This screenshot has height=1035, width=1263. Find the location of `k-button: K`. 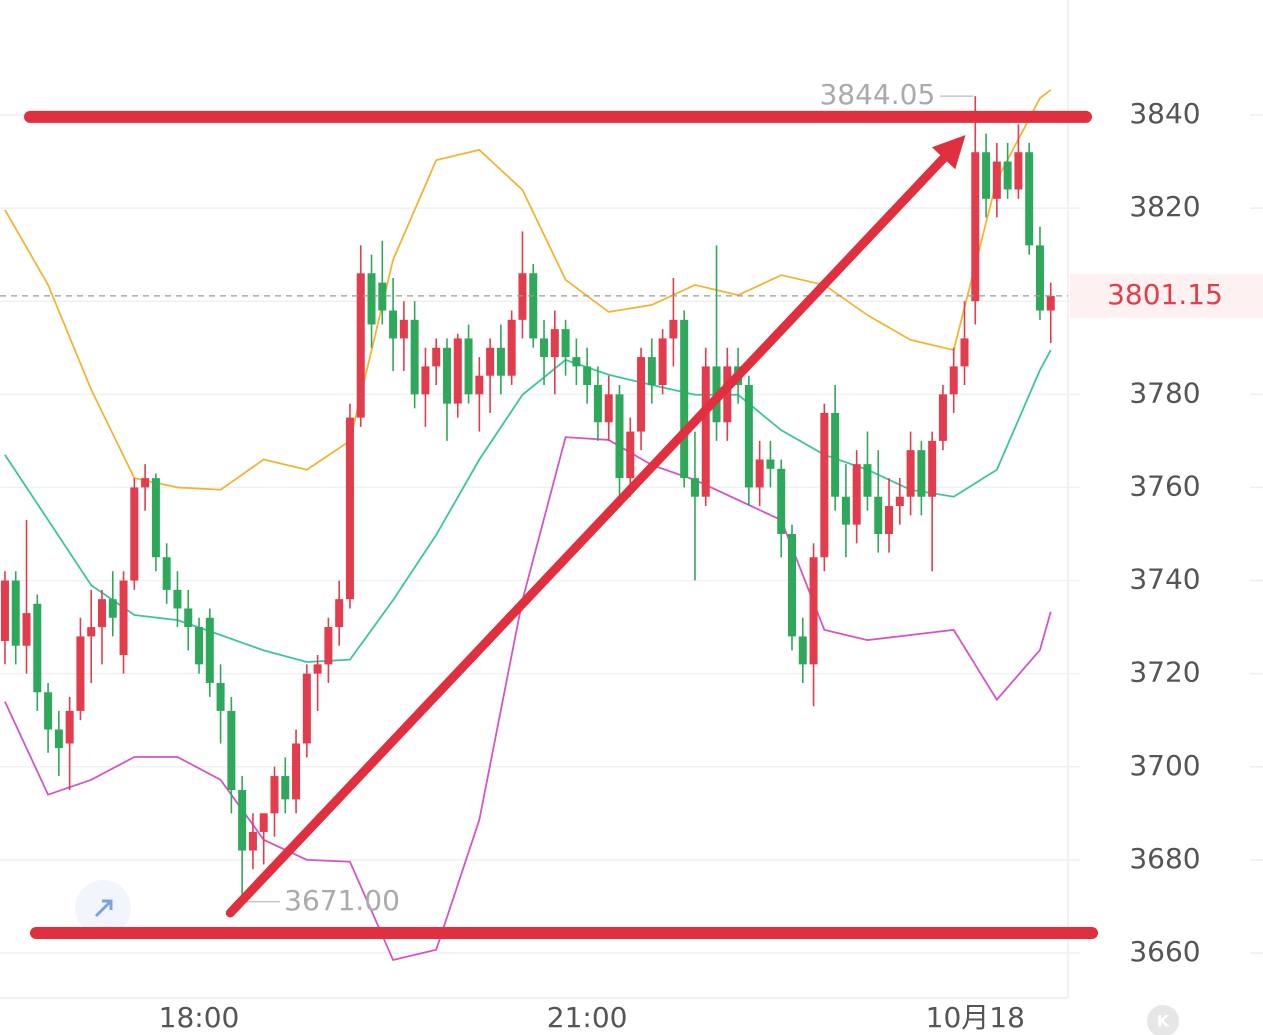

k-button: K is located at coordinates (1163, 1020).